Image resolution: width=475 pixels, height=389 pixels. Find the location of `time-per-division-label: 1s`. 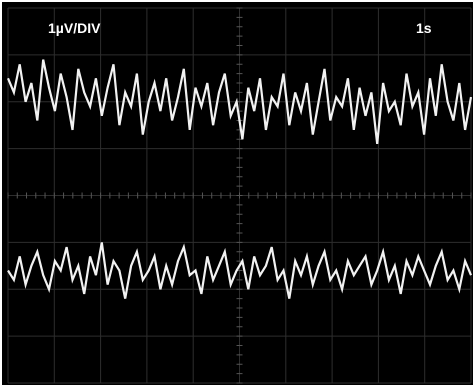

time-per-division-label: 1s is located at coordinates (424, 28).